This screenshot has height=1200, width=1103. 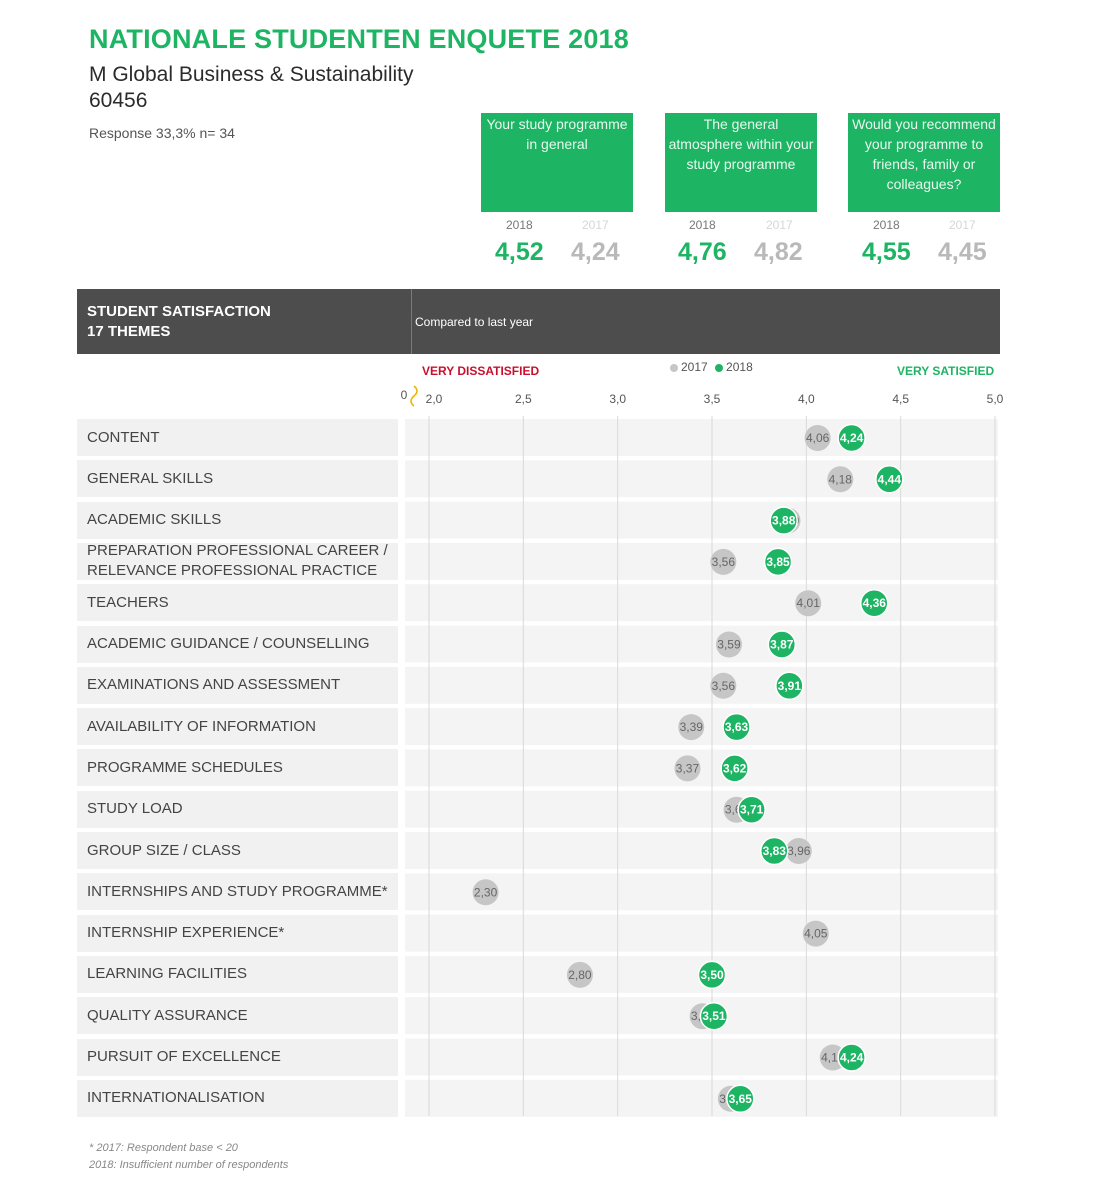 What do you see at coordinates (237, 974) in the screenshot?
I see `theme-label: LEARNING FACILITIES` at bounding box center [237, 974].